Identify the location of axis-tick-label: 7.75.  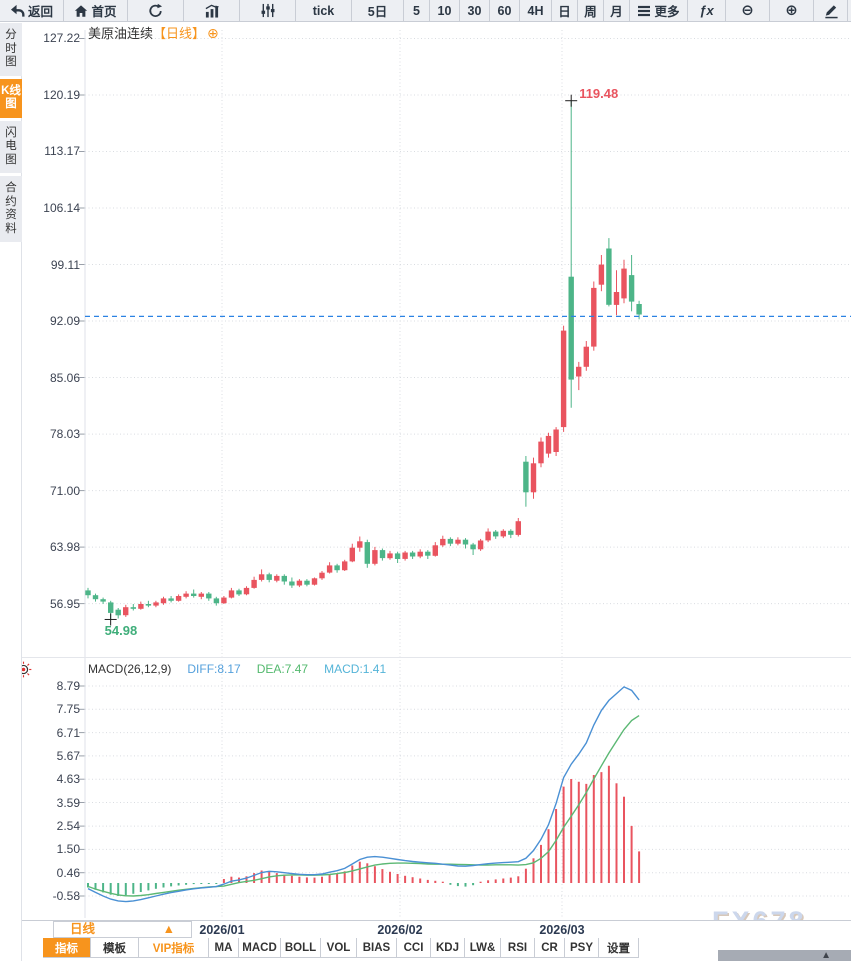
(68, 709).